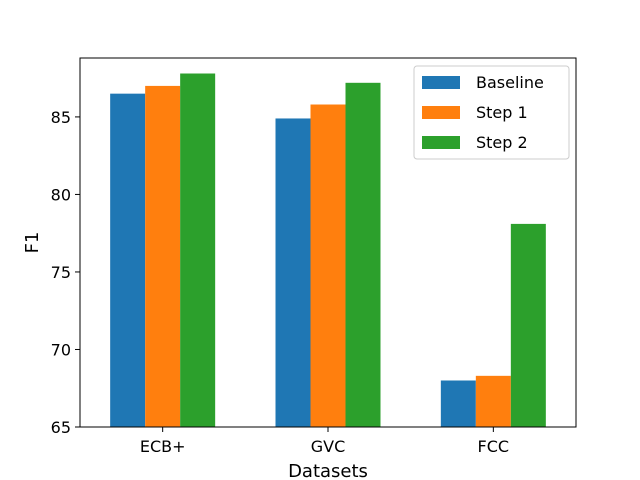  I want to click on bar-step-2-gvc, so click(363, 254).